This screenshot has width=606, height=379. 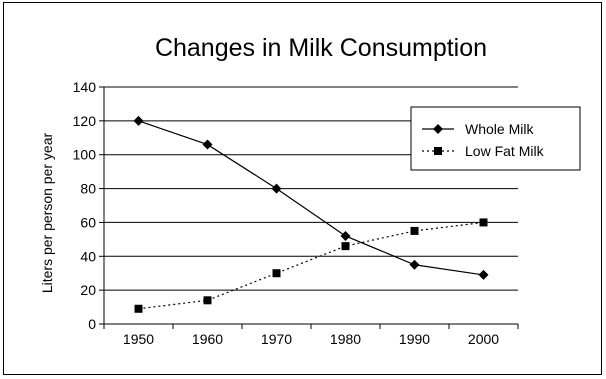 I want to click on x-tick-label: 2000, so click(x=483, y=339).